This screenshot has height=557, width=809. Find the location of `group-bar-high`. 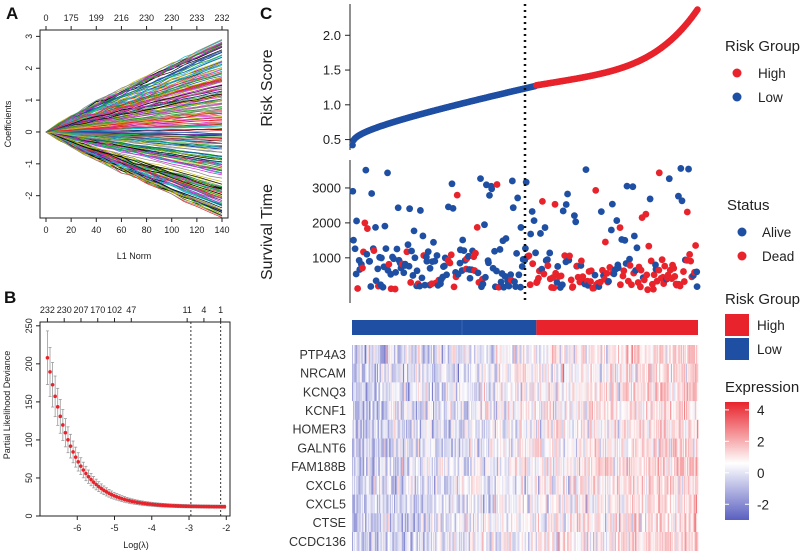

group-bar-high is located at coordinates (617, 327).